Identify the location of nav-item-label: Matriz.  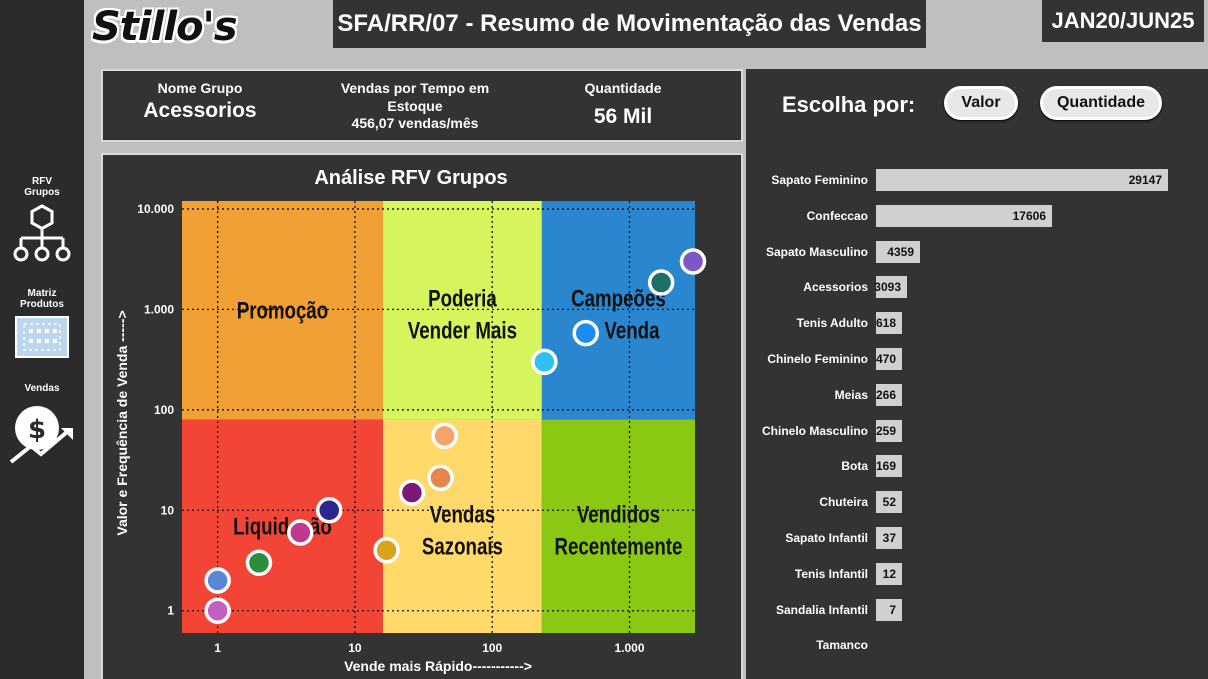
(42, 293).